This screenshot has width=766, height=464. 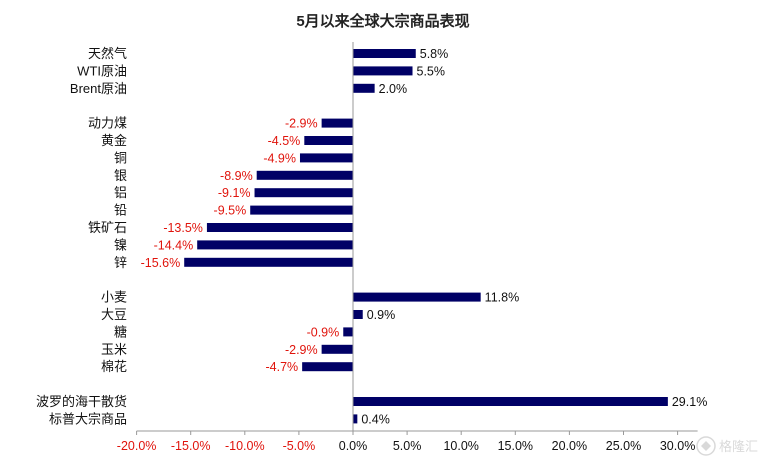 What do you see at coordinates (183, 228) in the screenshot?
I see `data-label: -13.5%` at bounding box center [183, 228].